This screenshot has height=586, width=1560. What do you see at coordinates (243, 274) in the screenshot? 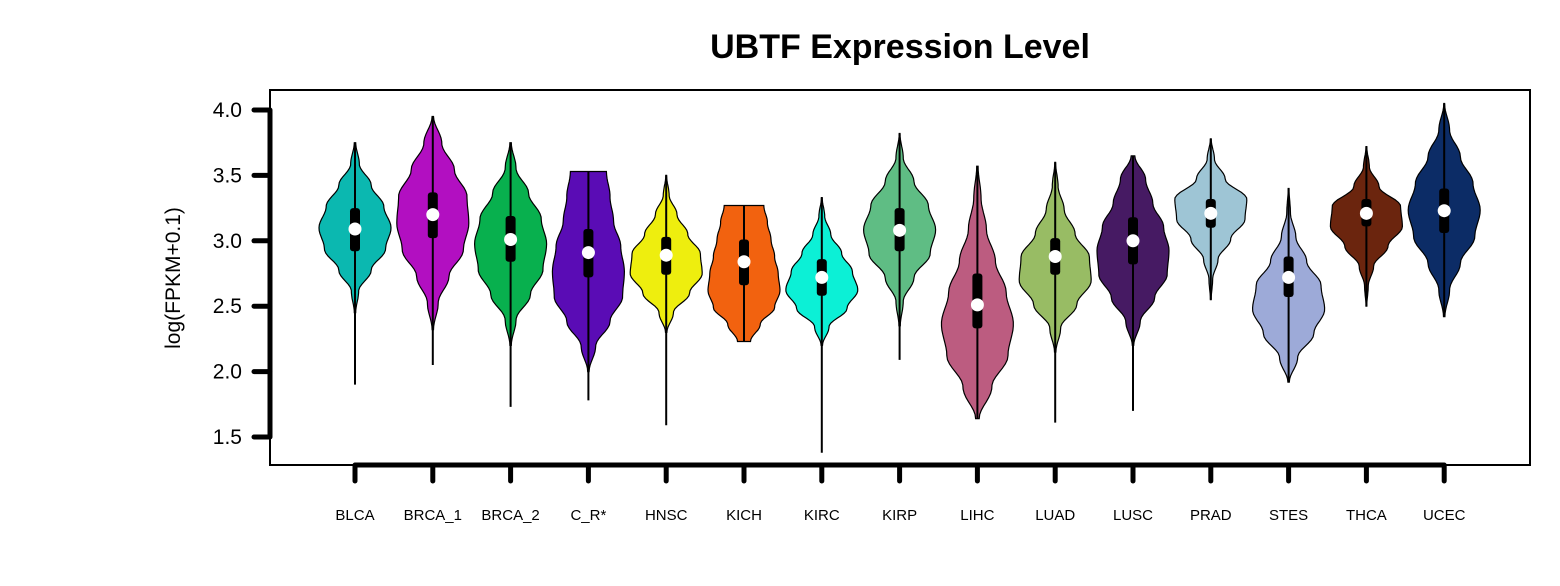
I see `y-axis: 1.5 2.0 2.5 3.0 3.5 4.0` at bounding box center [243, 274].